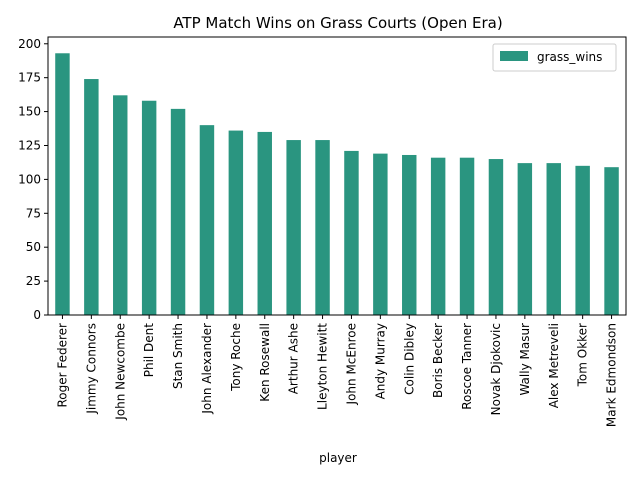  I want to click on y-tick-label: 200, so click(29, 44).